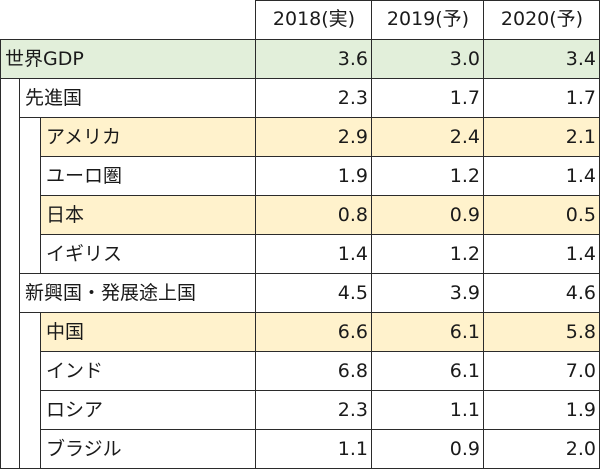 The width and height of the screenshot is (600, 469). I want to click on table-row-india: インド 6.8 6.1 7.0, so click(300, 371).